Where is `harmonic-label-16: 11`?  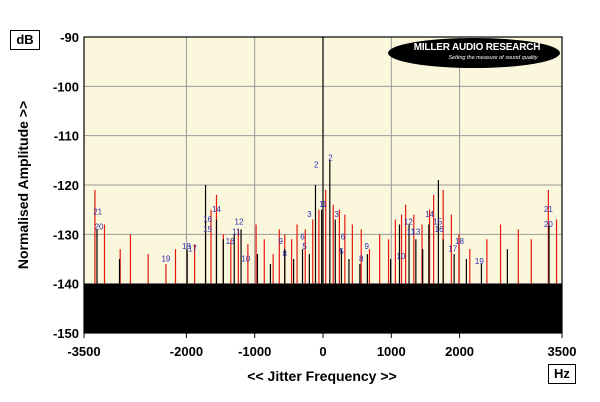
harmonic-label-16: 11 is located at coordinates (236, 231).